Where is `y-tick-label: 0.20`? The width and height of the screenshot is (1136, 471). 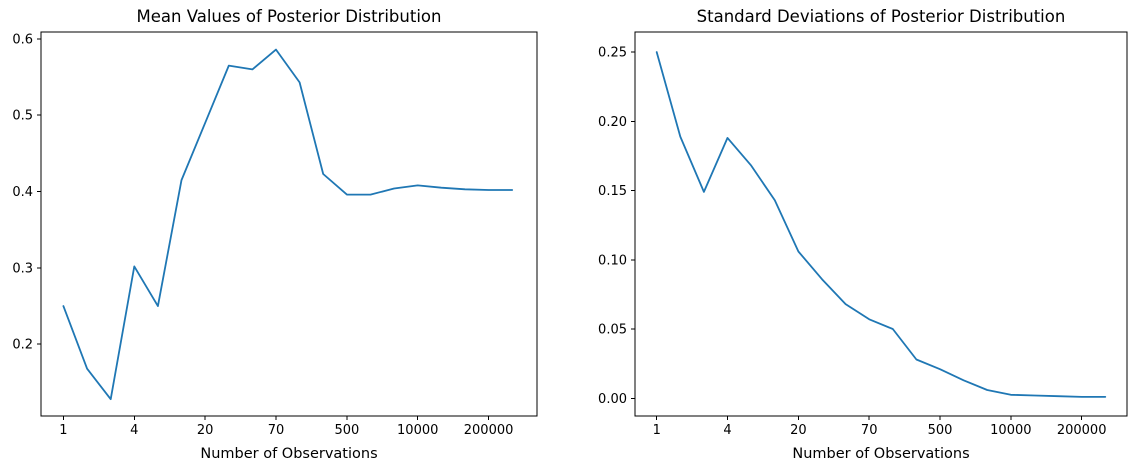
y-tick-label: 0.20 is located at coordinates (612, 122).